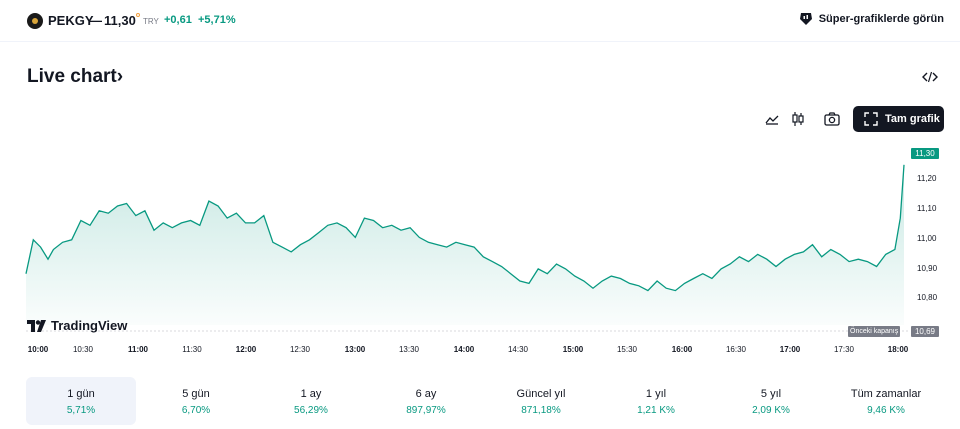 This screenshot has height=429, width=960. I want to click on price-change-percent: +5,71%, so click(217, 20).